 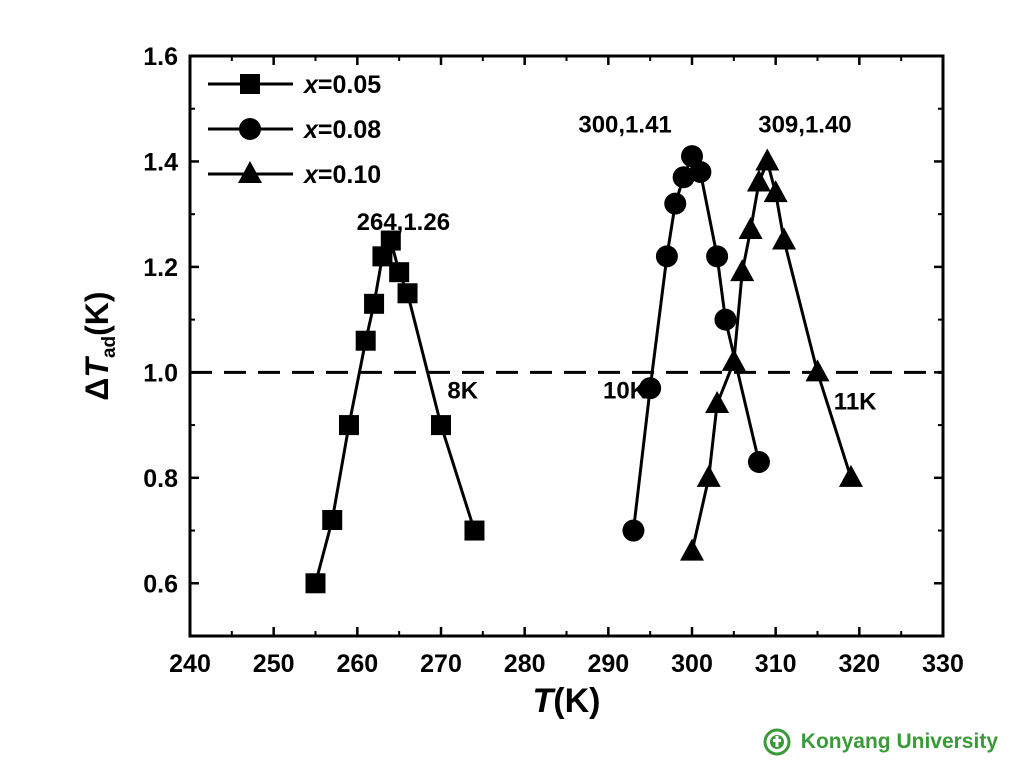 What do you see at coordinates (625, 391) in the screenshot?
I see `annotation: 10K` at bounding box center [625, 391].